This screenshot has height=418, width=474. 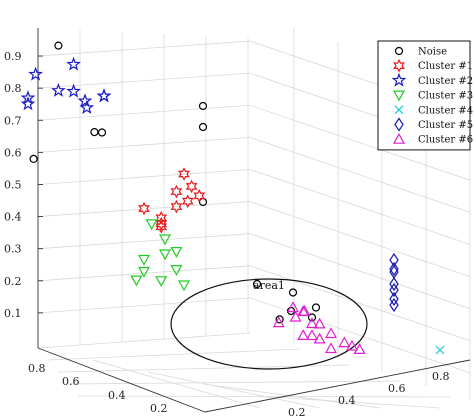 I want to click on legend-label: Cluster #6, so click(x=445, y=140).